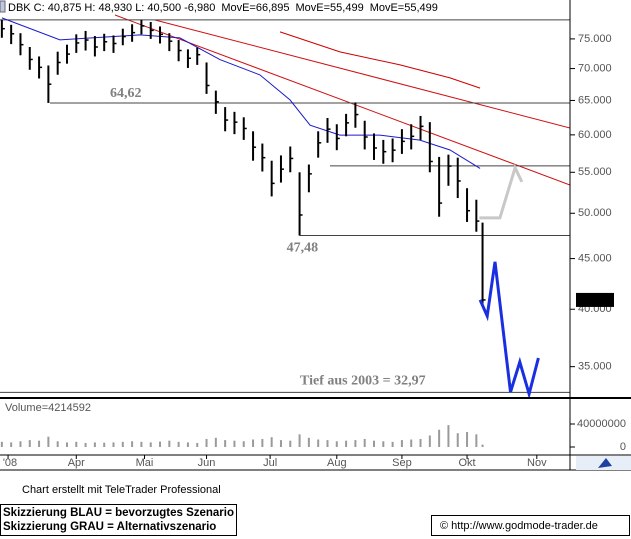  I want to click on x-tick-label: Jun, so click(207, 463).